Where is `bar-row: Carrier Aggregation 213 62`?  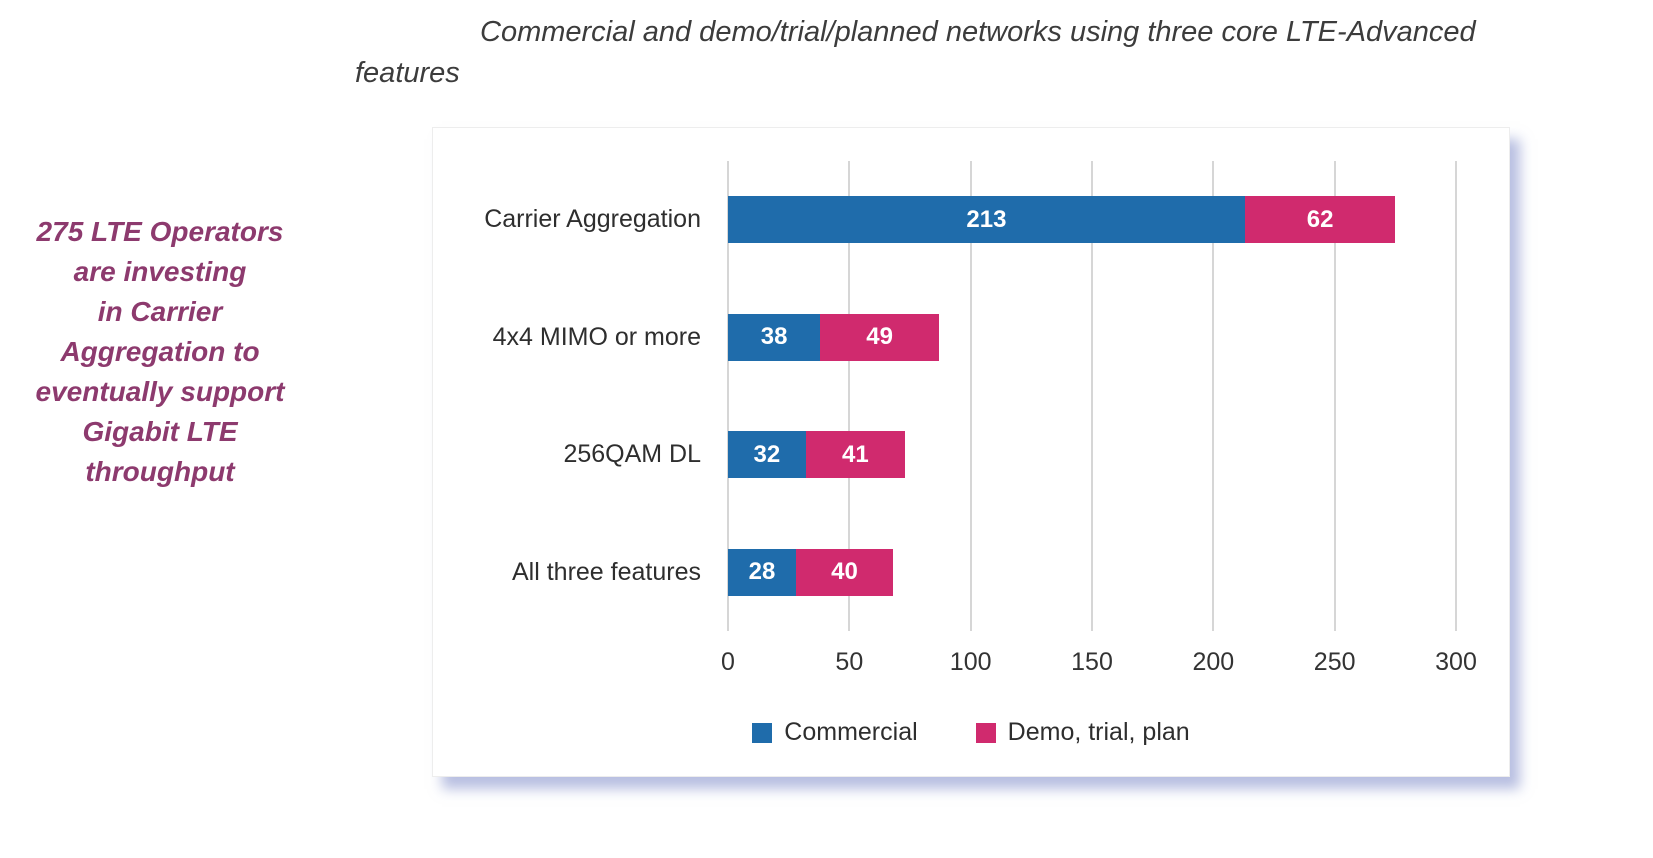 bar-row: Carrier Aggregation 213 62 is located at coordinates (971, 220).